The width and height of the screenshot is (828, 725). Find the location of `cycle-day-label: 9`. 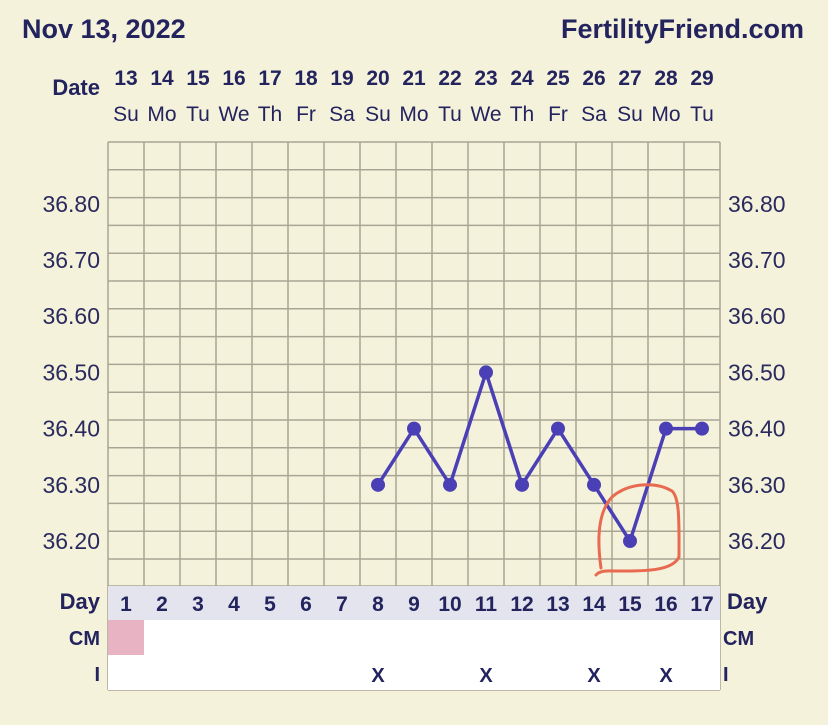

cycle-day-label: 9 is located at coordinates (414, 604).